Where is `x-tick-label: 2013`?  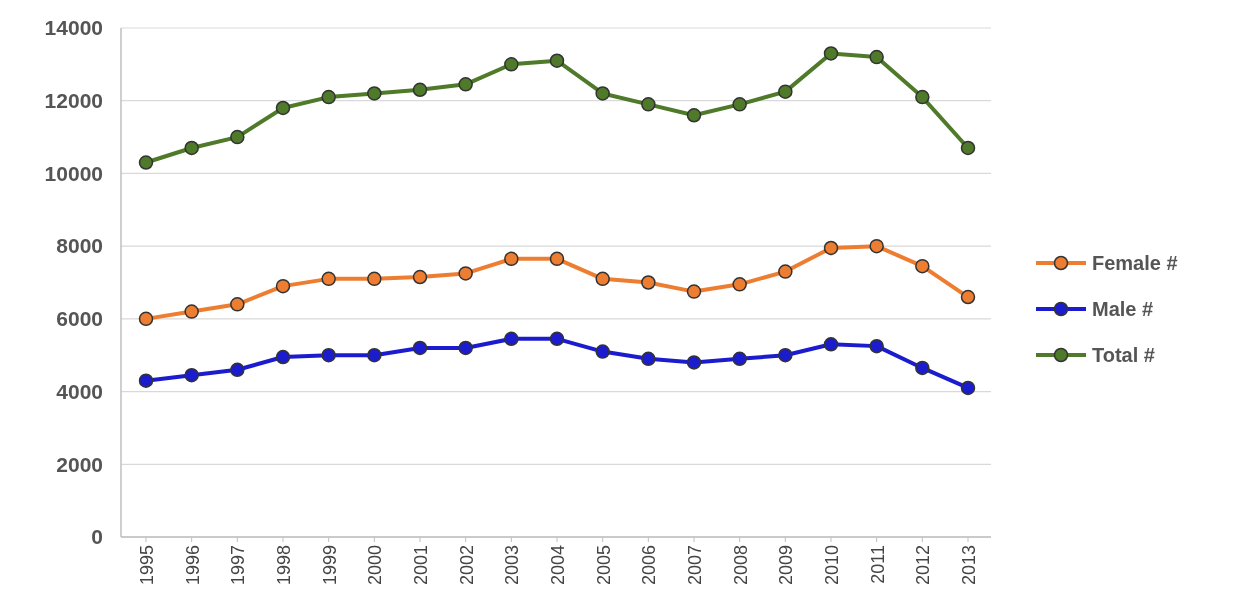 x-tick-label: 2013 is located at coordinates (969, 565).